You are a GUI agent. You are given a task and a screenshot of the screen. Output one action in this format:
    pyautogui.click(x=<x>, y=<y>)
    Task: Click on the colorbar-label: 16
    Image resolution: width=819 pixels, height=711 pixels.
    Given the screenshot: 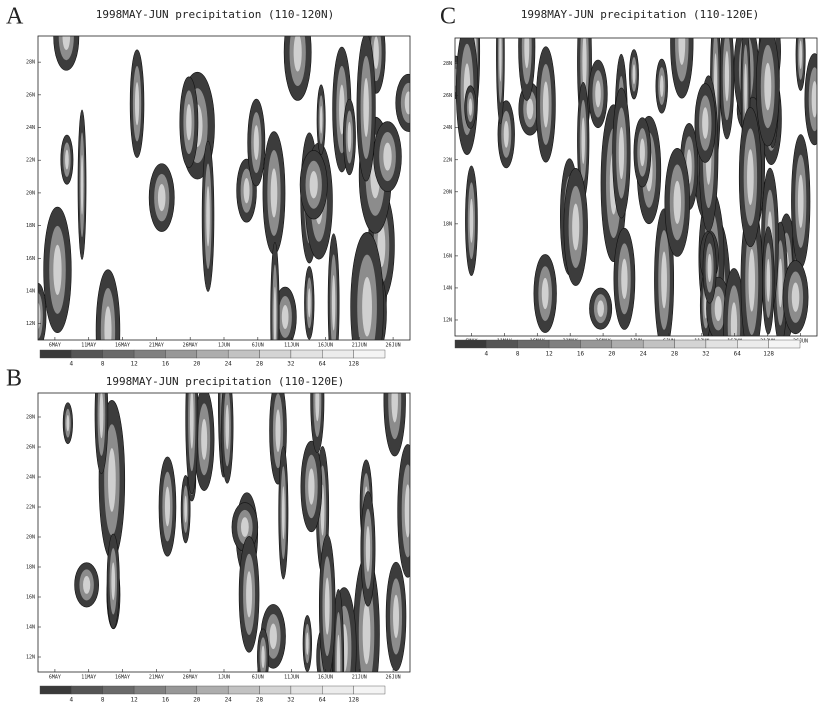 What is the action you would take?
    pyautogui.click(x=166, y=700)
    